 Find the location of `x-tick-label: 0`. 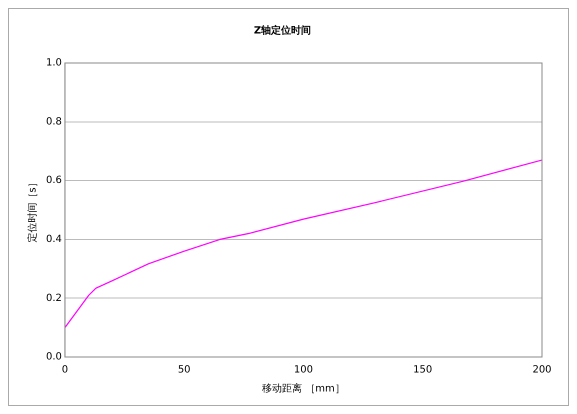

x-tick-label: 0 is located at coordinates (65, 370).